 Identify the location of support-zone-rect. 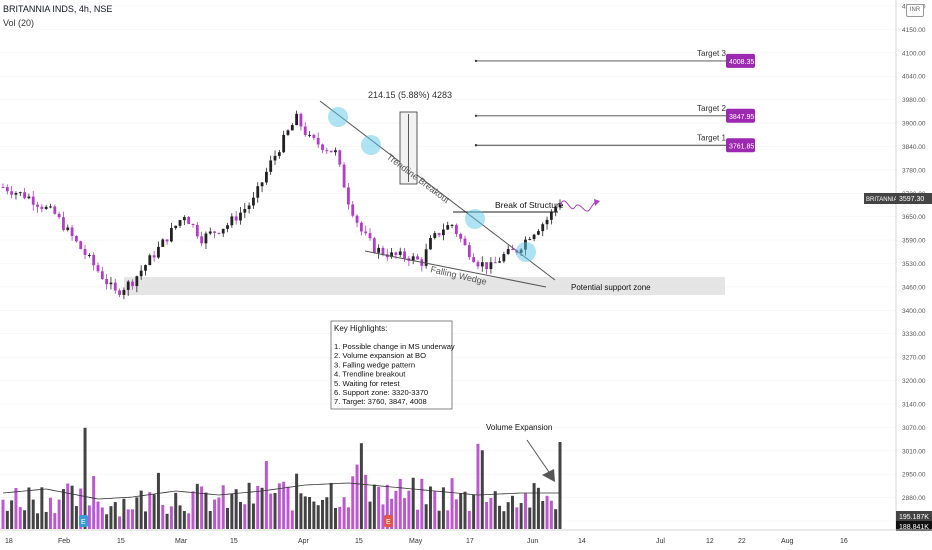
(424, 286).